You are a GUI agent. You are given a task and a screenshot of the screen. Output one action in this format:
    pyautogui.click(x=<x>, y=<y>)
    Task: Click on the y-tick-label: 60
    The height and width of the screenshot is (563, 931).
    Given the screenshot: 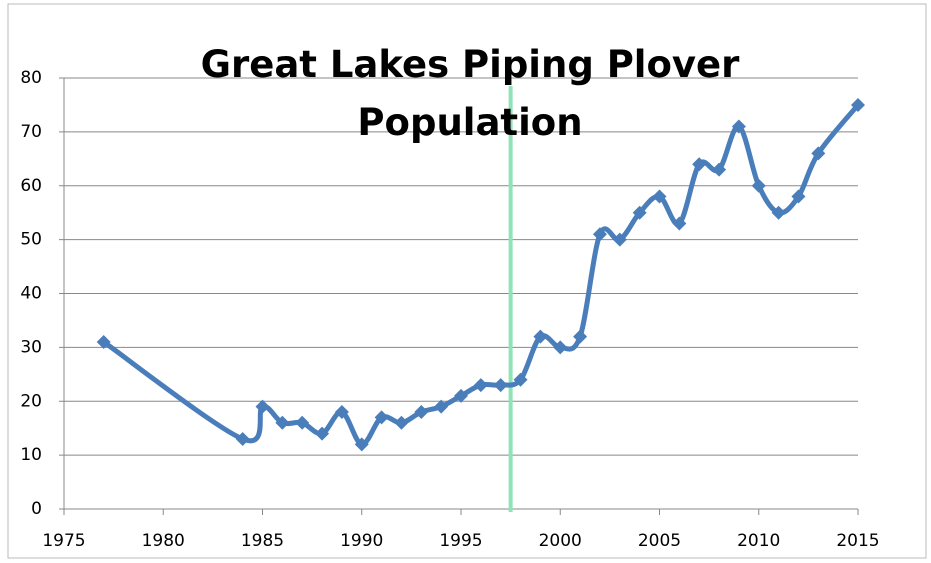 What is the action you would take?
    pyautogui.click(x=31, y=186)
    